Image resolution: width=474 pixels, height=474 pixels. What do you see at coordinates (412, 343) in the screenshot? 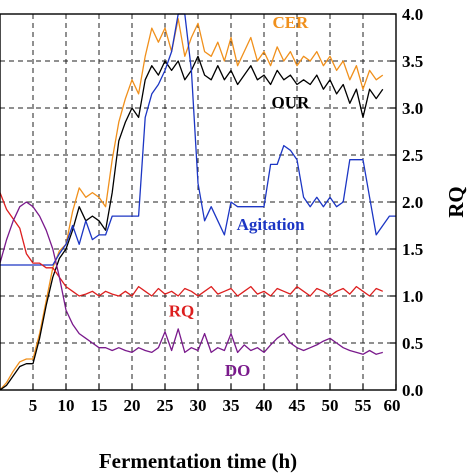
I see `y-tick-label: 0.5` at bounding box center [412, 343].